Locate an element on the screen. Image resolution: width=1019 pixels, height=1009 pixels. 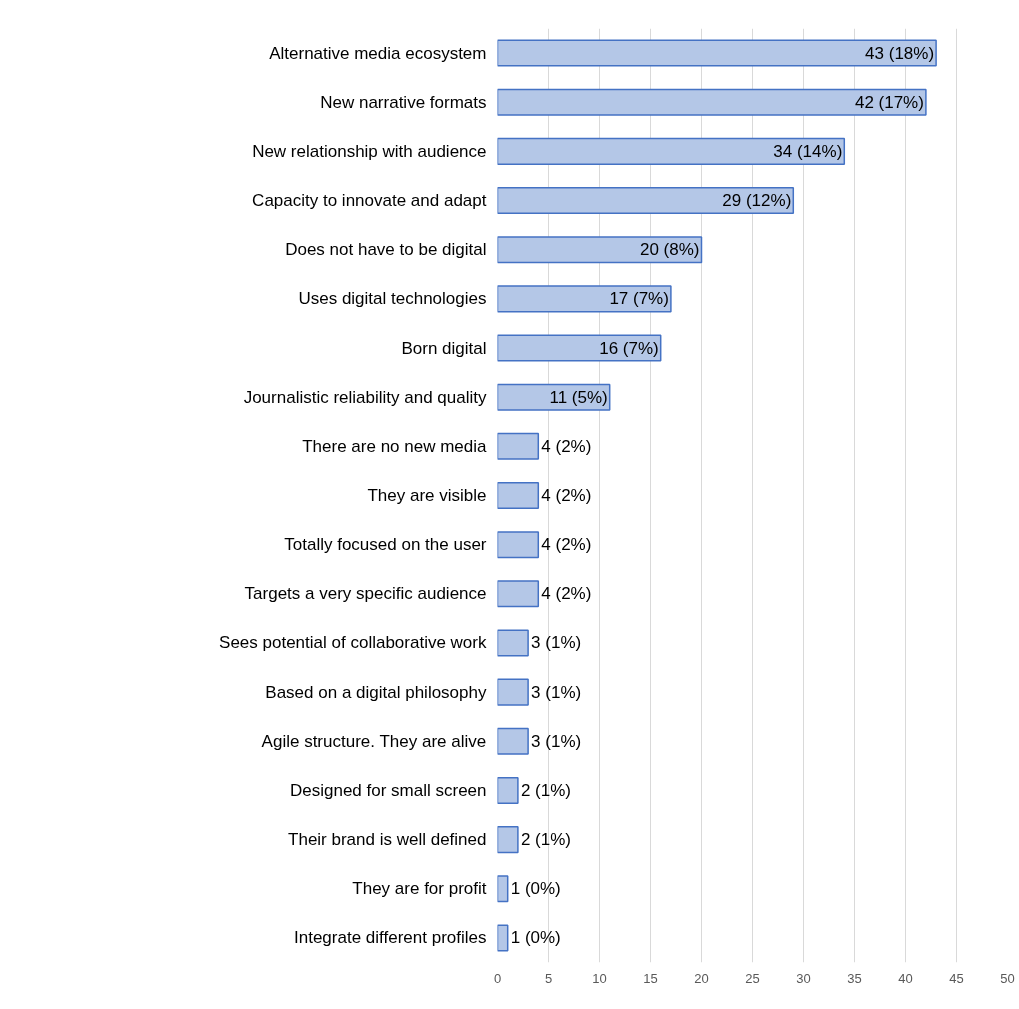
y-tick-label: They are for profit is located at coordinates (419, 889).